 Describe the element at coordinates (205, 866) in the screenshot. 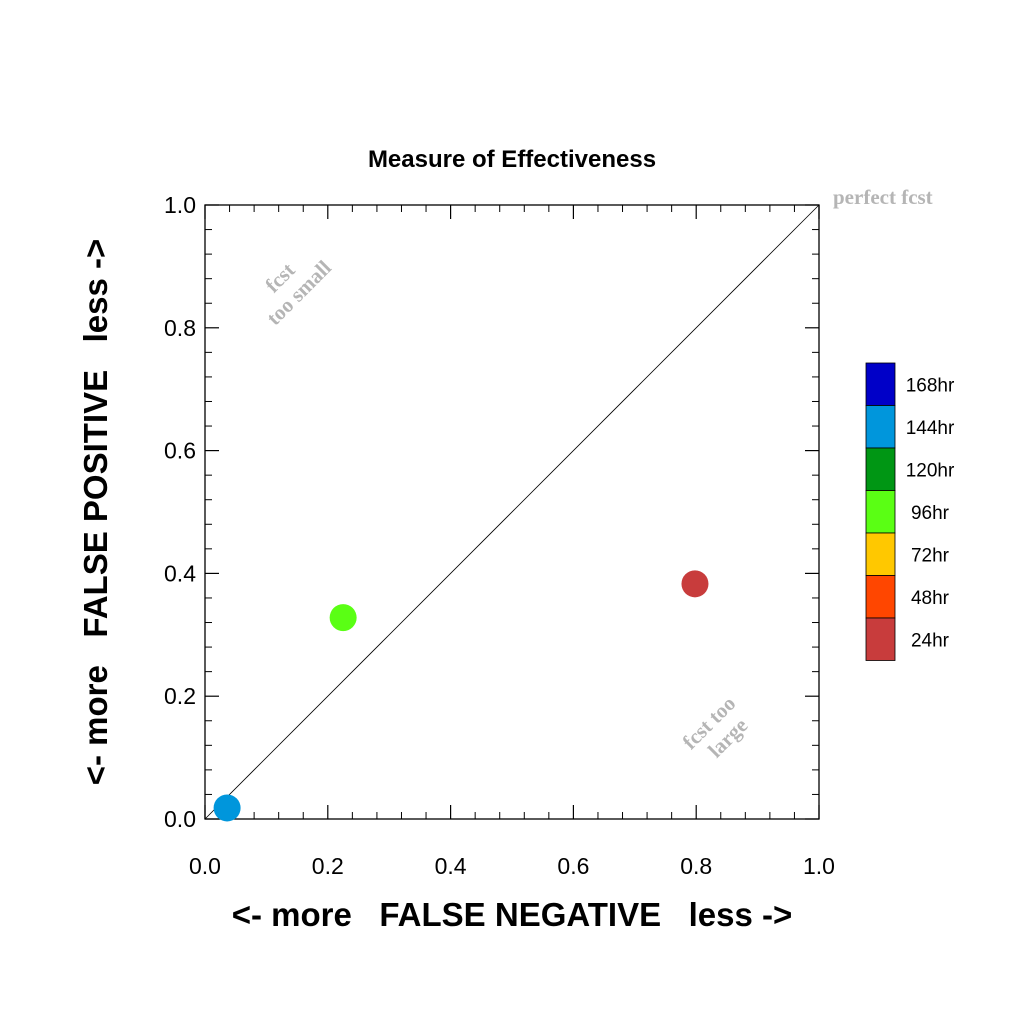

I see `x-tick-label: 0.0` at that location.